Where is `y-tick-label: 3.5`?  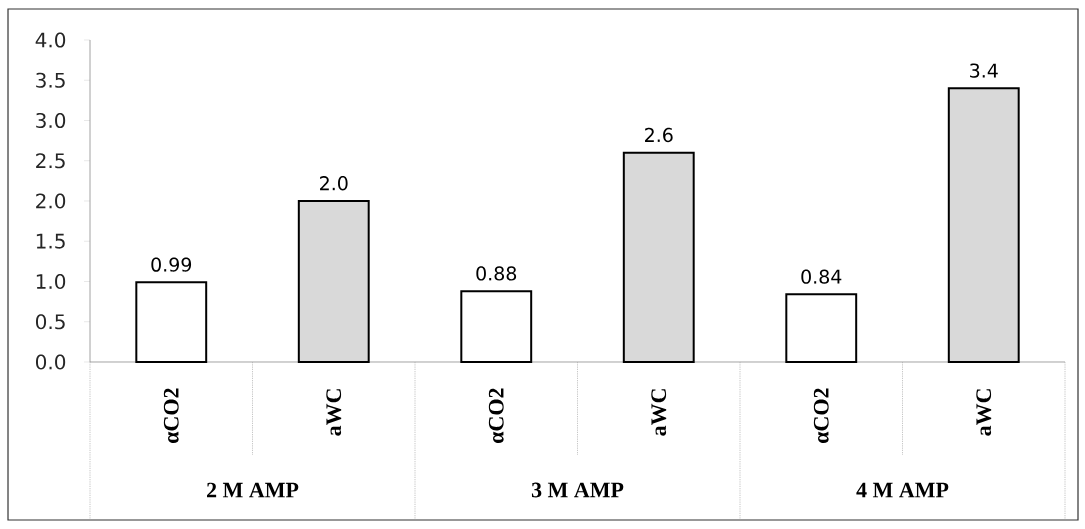 y-tick-label: 3.5 is located at coordinates (50, 80).